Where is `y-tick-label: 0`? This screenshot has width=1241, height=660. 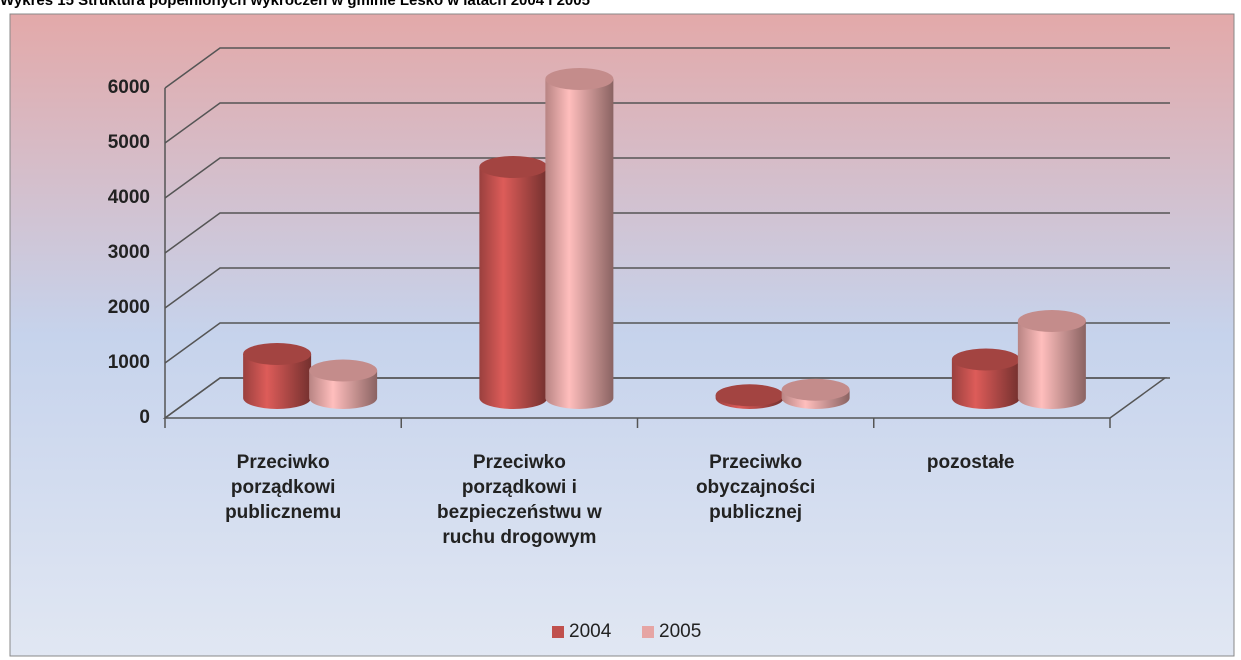 y-tick-label: 0 is located at coordinates (144, 417).